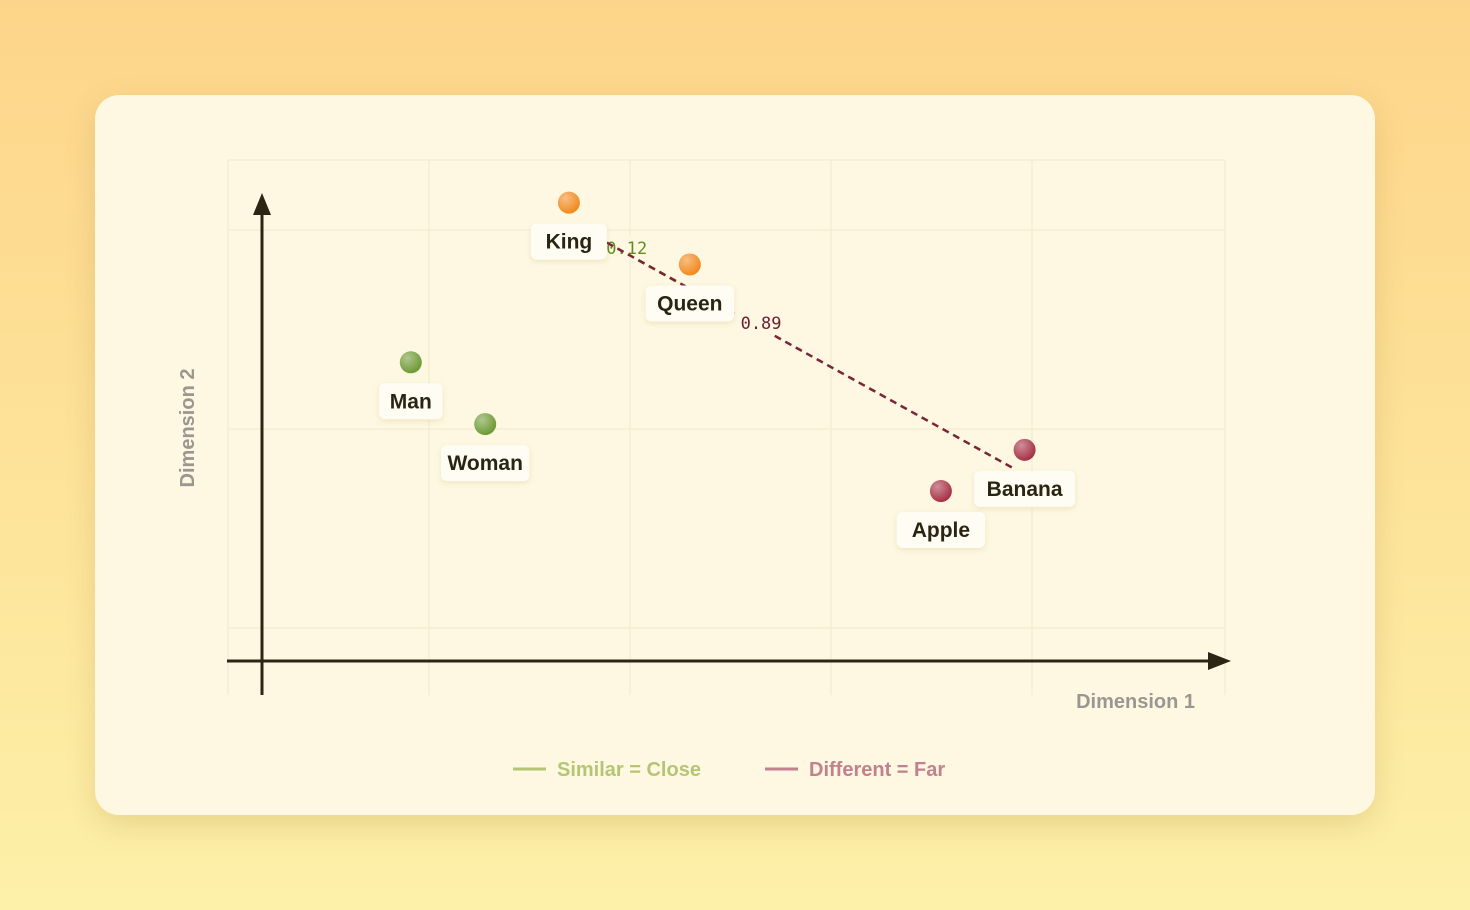 The height and width of the screenshot is (910, 1470). I want to click on legend: Similar = Close Different = Far, so click(729, 770).